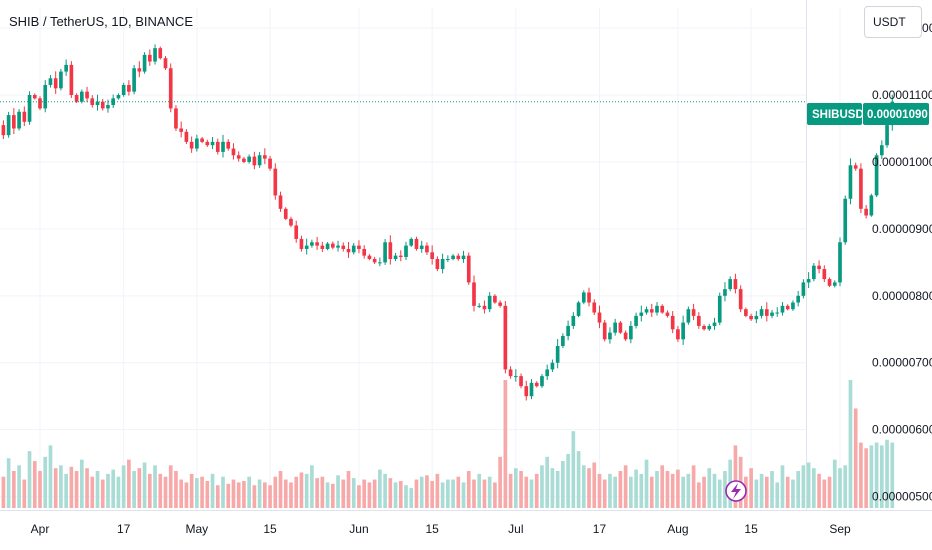 This screenshot has height=550, width=932. Describe the element at coordinates (893, 22) in the screenshot. I see `currency-selector: USDT` at that location.